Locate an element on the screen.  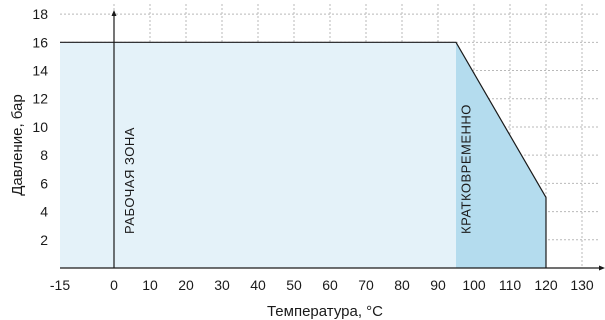
x-tick-label: 80 is located at coordinates (402, 285).